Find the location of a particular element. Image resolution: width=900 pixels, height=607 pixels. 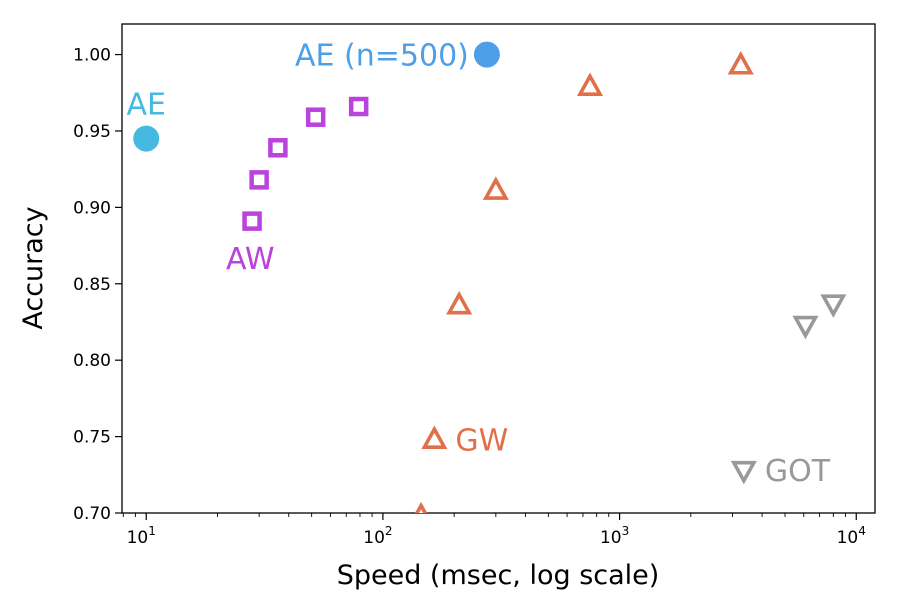

ae-point is located at coordinates (146, 138).